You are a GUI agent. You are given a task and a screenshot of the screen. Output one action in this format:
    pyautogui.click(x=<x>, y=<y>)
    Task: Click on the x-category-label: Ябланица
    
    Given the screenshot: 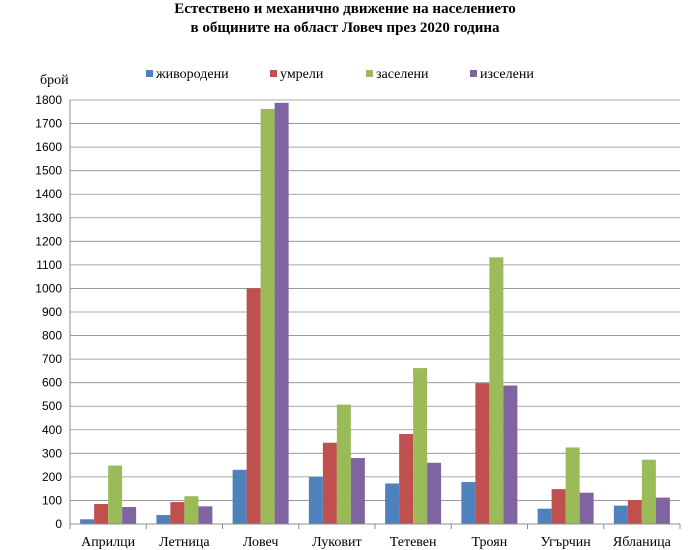 What is the action you would take?
    pyautogui.click(x=642, y=542)
    